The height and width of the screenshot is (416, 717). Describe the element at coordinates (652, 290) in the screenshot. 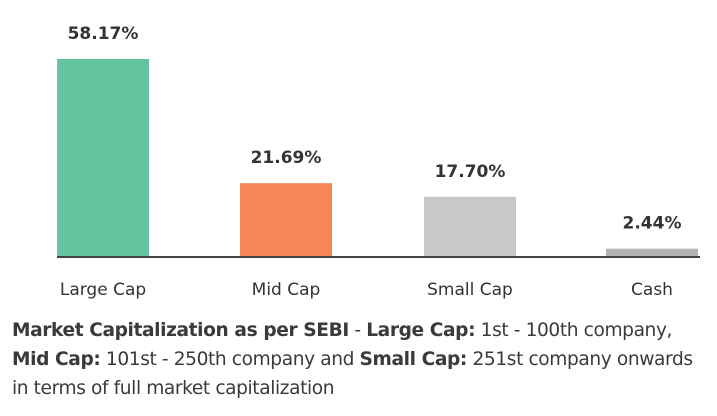

I see `category-label-cash: Cash` at that location.